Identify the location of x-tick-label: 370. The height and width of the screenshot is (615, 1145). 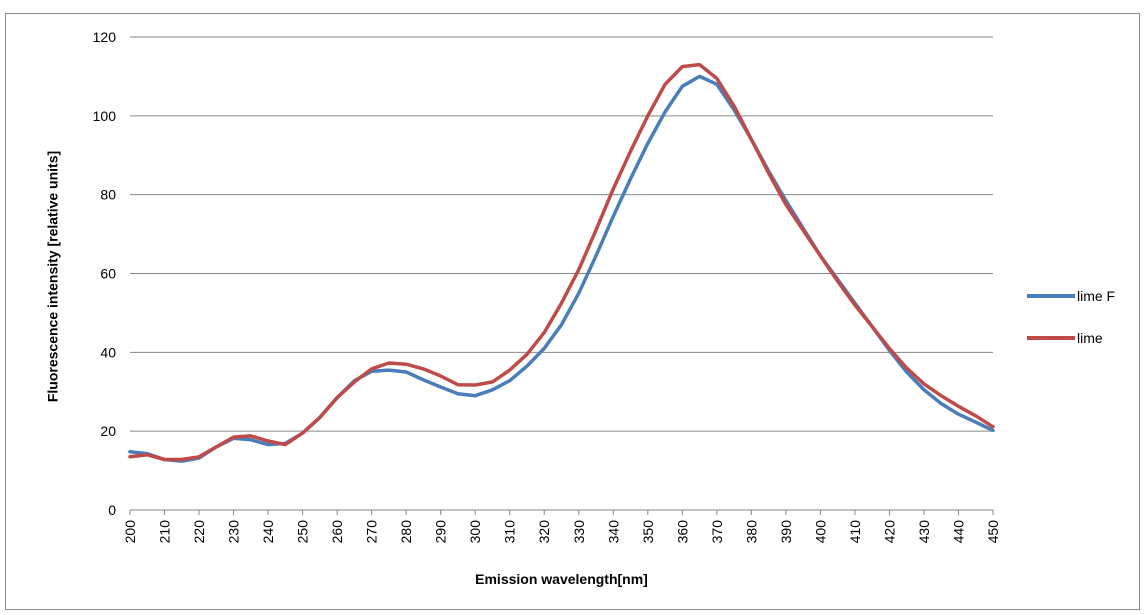
(717, 532).